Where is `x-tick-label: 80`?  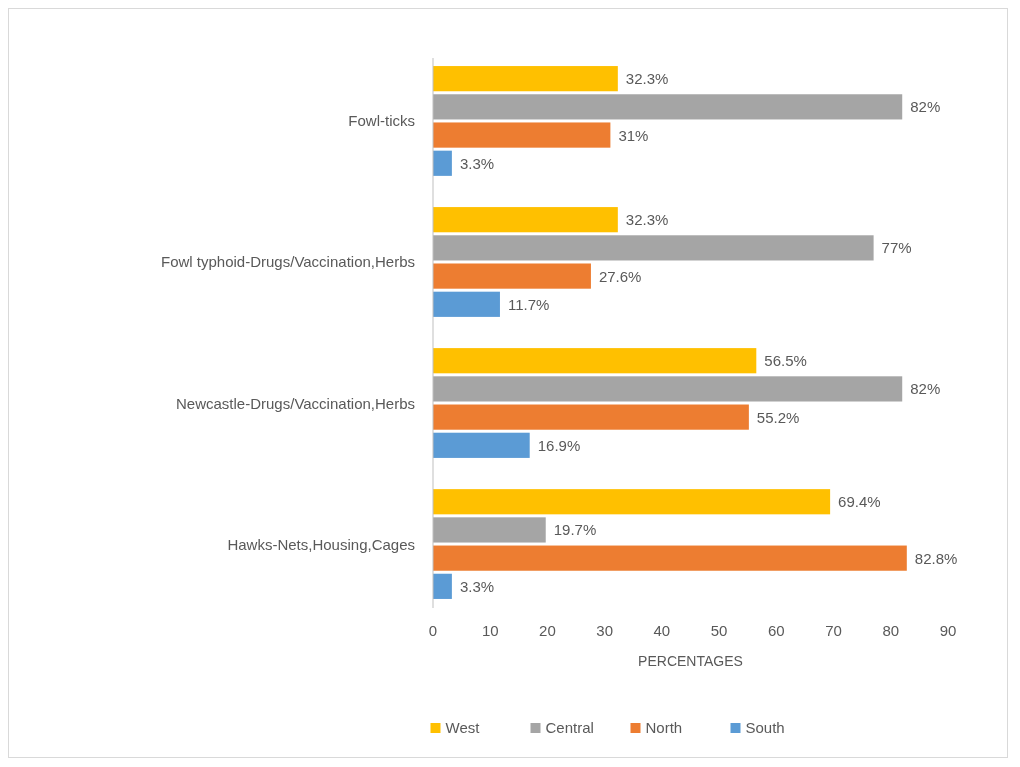 x-tick-label: 80 is located at coordinates (891, 630).